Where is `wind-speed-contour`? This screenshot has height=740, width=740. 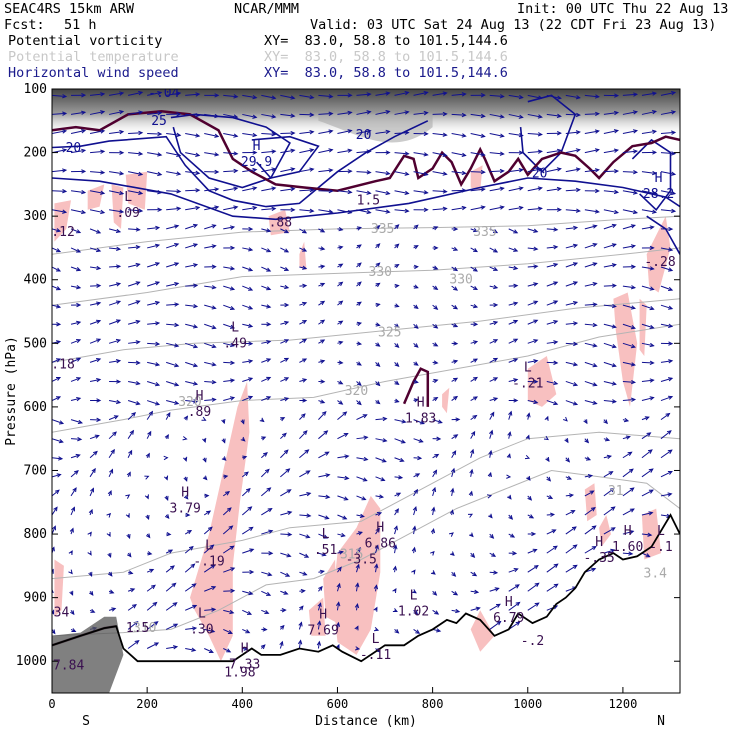
wind-speed-contour is located at coordinates (285, 157).